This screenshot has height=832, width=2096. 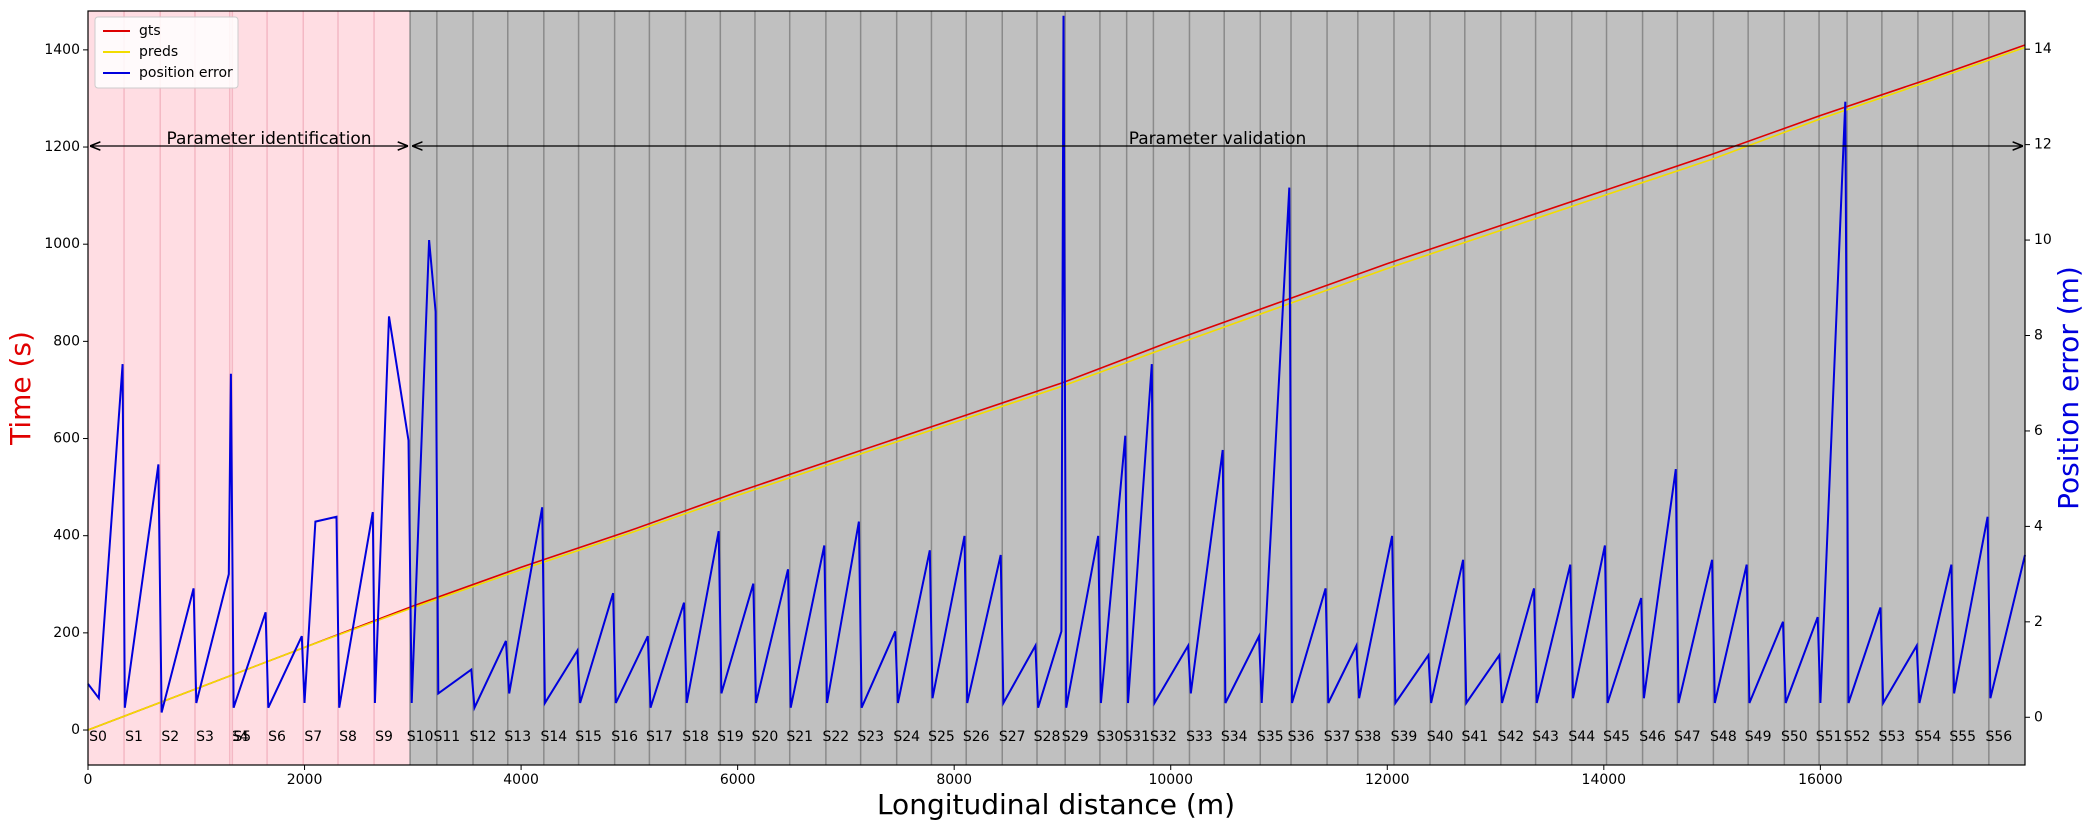 What do you see at coordinates (870, 737) in the screenshot?
I see `segment-label: S23` at bounding box center [870, 737].